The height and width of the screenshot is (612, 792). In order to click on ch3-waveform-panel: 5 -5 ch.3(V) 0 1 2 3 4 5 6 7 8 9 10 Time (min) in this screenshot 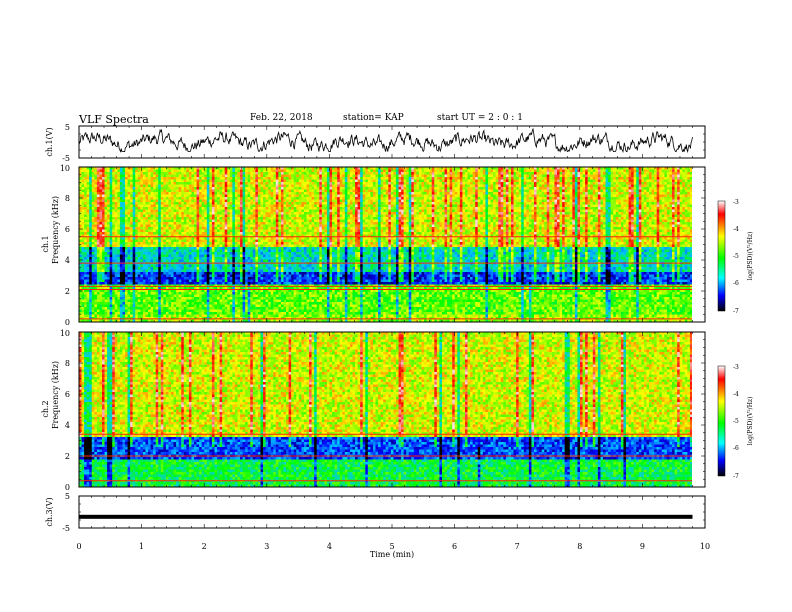, I will do `click(377, 525)`.